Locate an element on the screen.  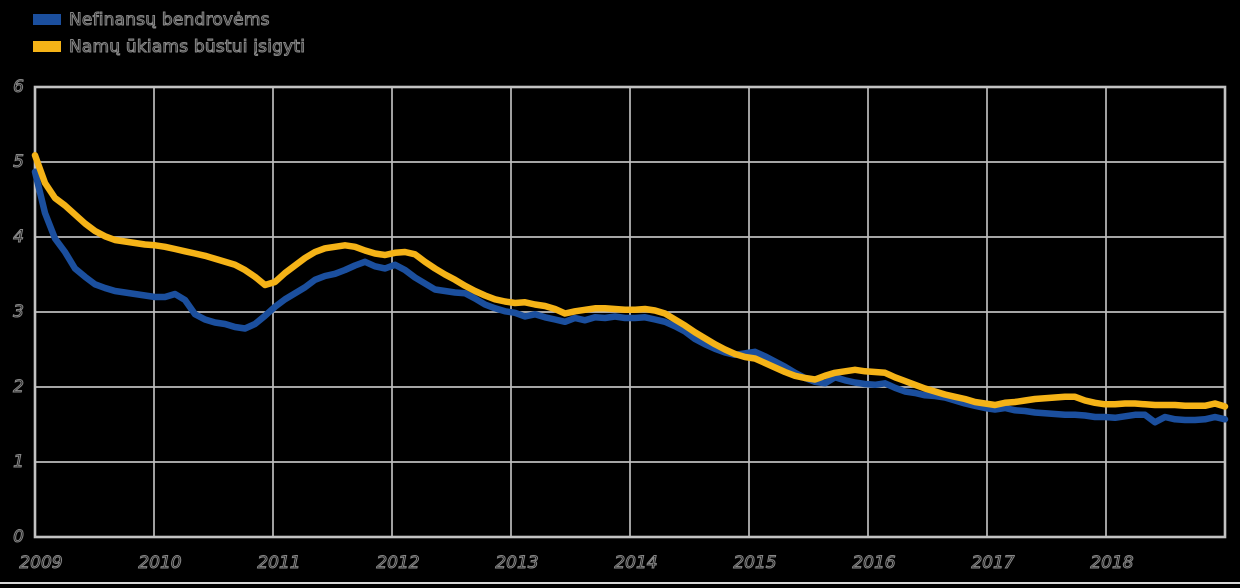
x-tick-label: 2018 is located at coordinates (1112, 563).